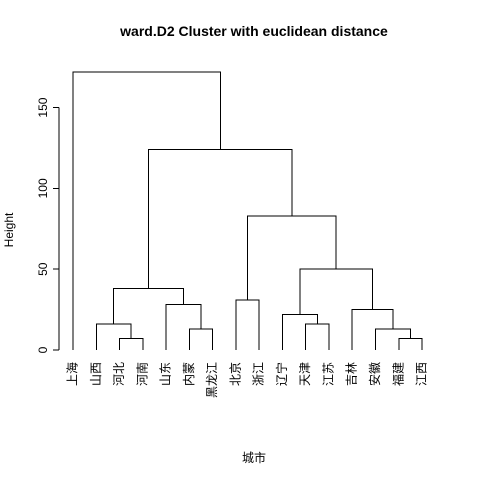 The height and width of the screenshot is (480, 480). Describe the element at coordinates (374, 374) in the screenshot. I see `leaf-label: 安徽` at that location.